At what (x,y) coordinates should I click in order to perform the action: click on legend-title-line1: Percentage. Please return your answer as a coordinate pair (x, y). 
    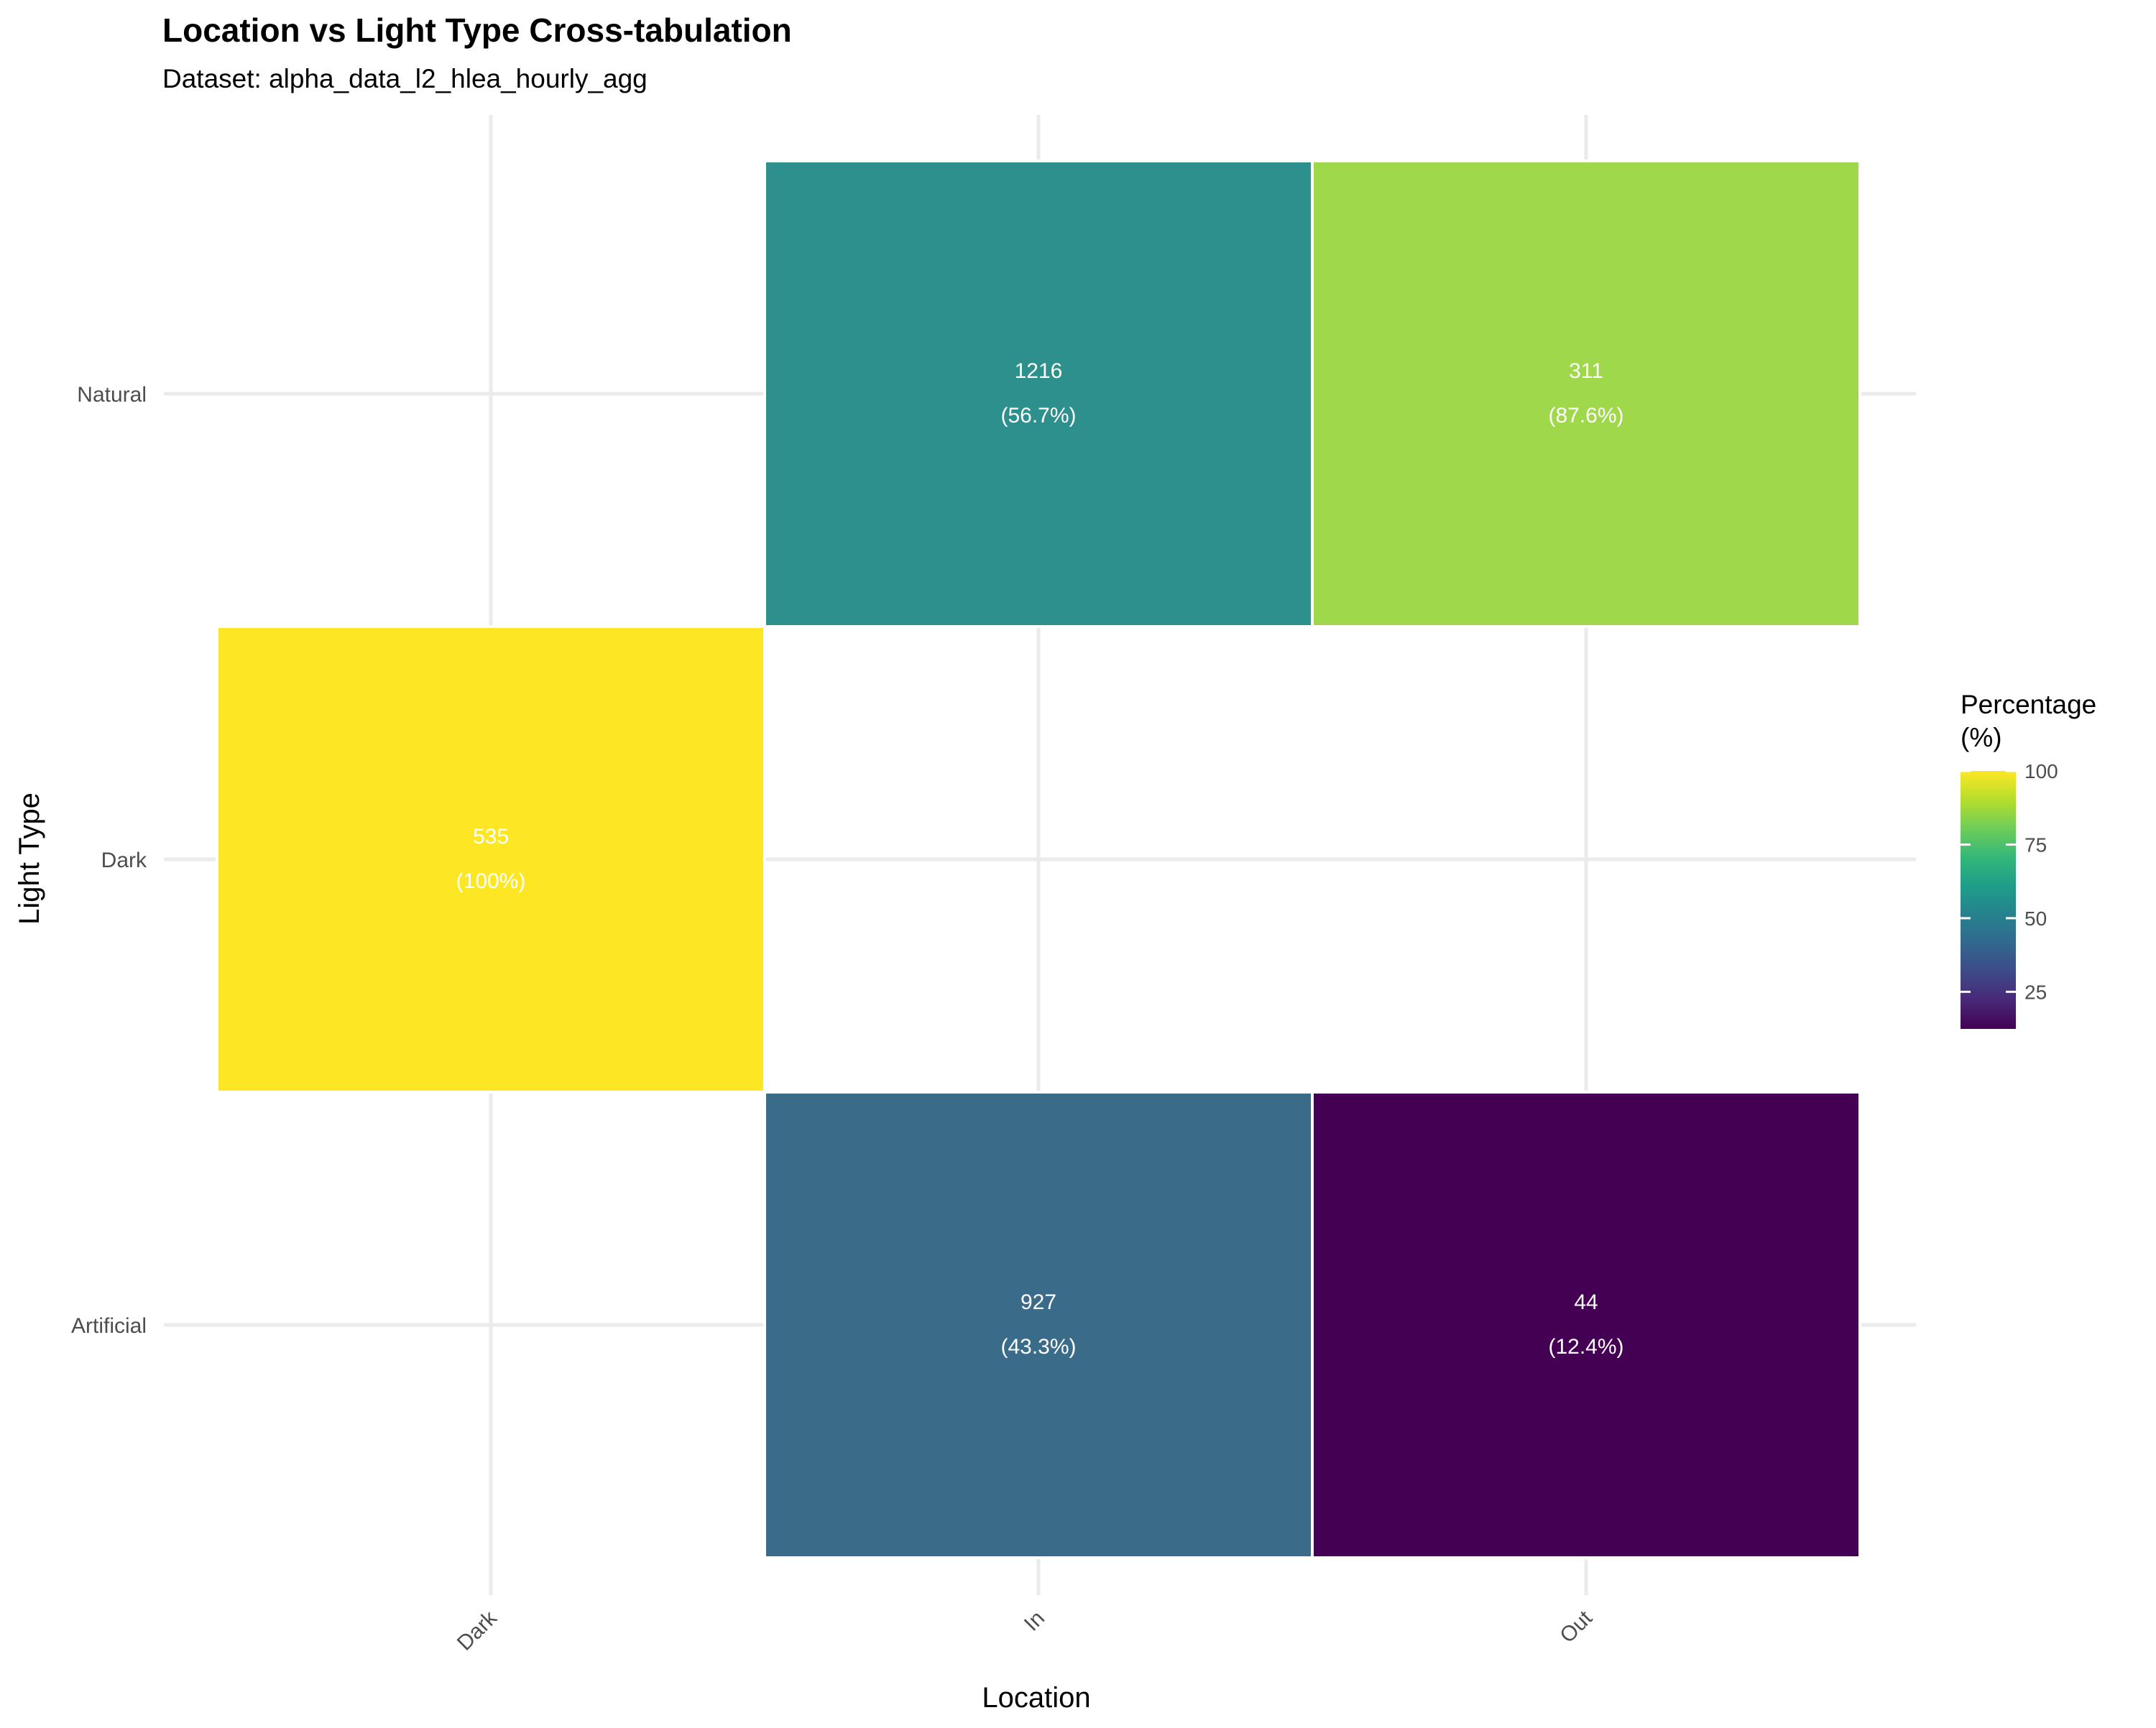
    Looking at the image, I should click on (2029, 705).